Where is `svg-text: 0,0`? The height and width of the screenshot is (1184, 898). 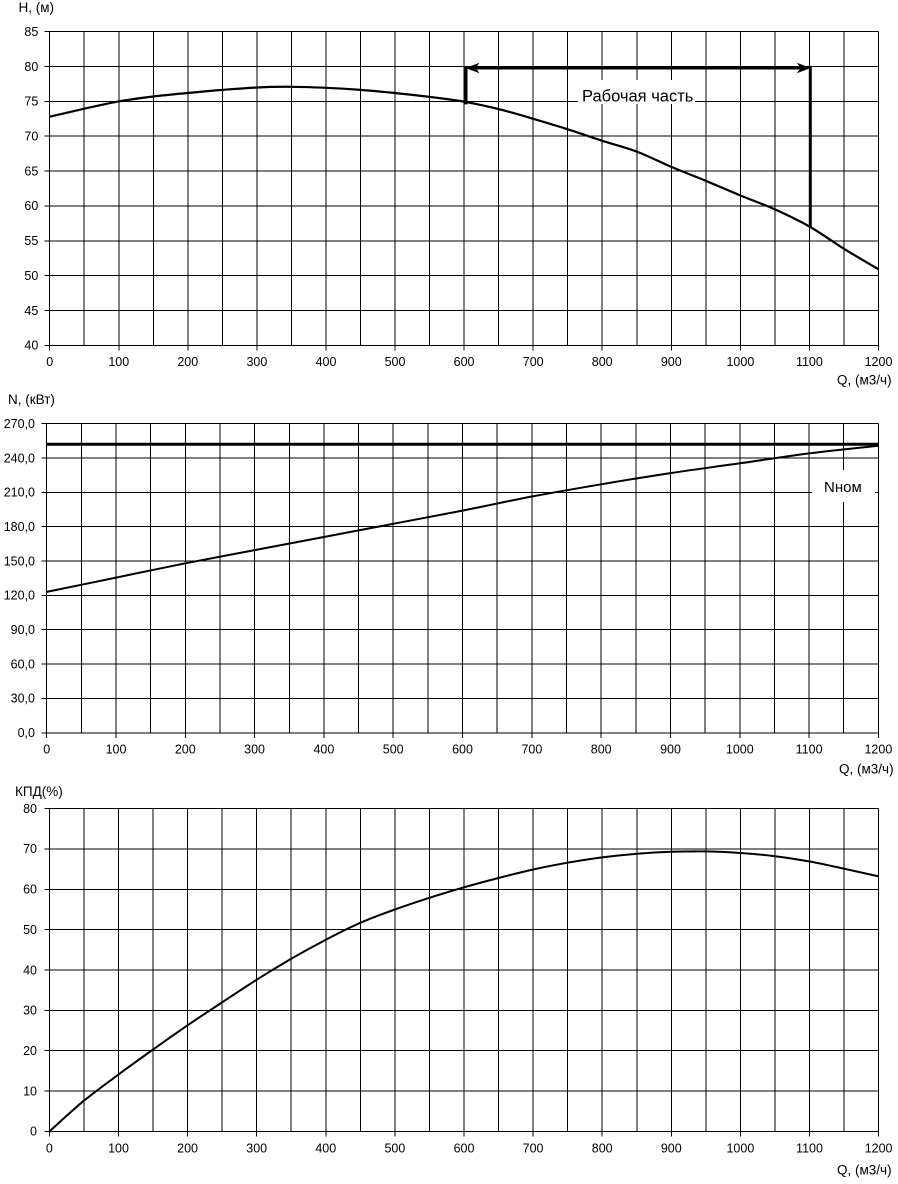 svg-text: 0,0 is located at coordinates (26, 733).